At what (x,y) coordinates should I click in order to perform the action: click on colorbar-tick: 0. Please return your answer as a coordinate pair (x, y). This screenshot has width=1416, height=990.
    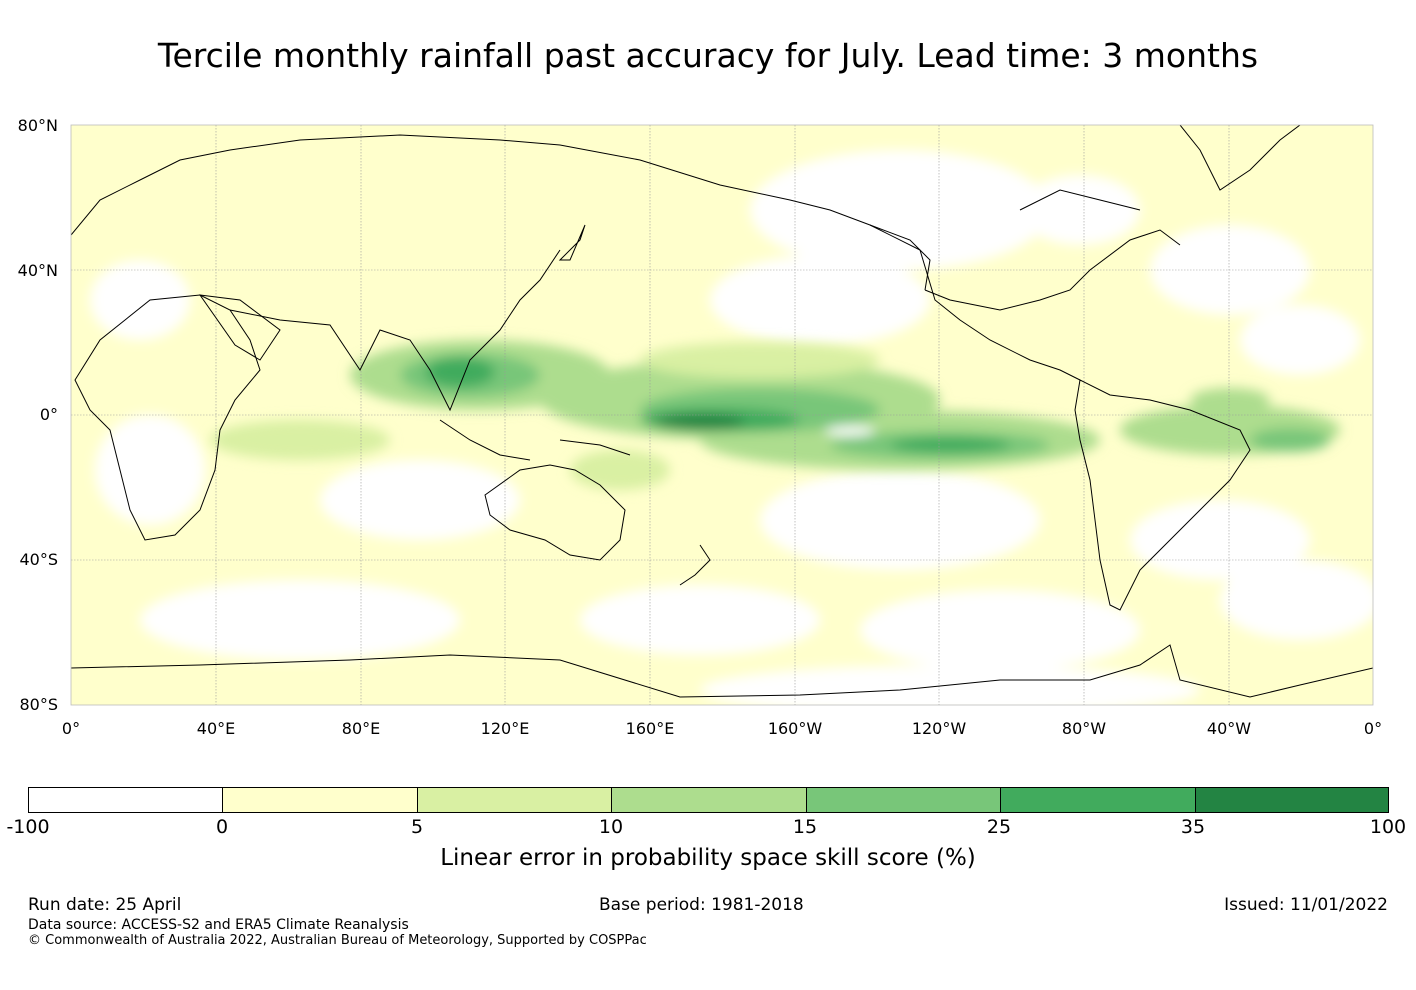
    Looking at the image, I should click on (222, 827).